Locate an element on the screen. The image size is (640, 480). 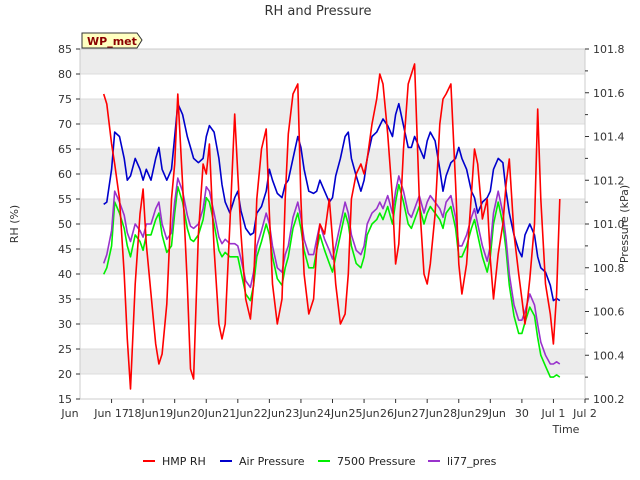
left-tick-label: 80 is located at coordinates (65, 74).